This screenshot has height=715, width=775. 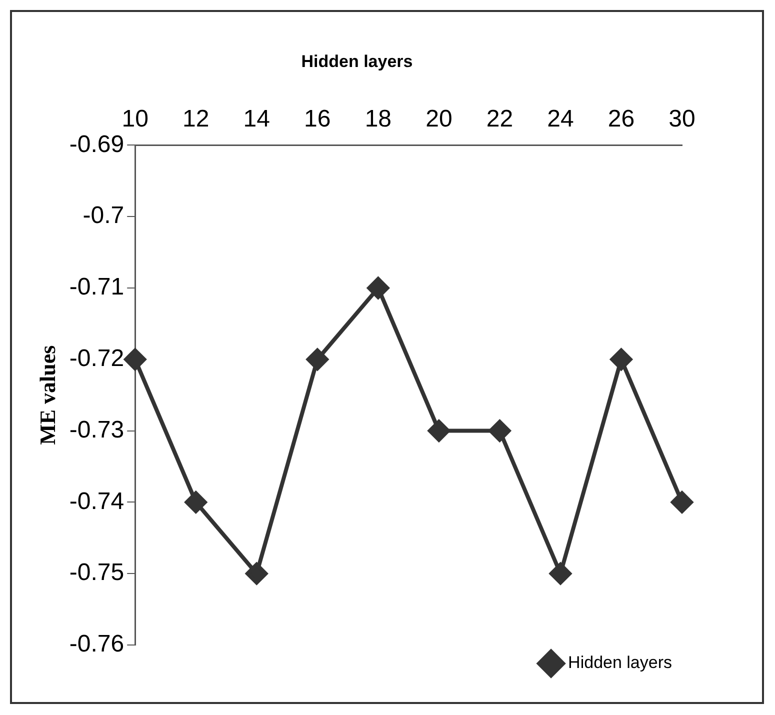 What do you see at coordinates (621, 118) in the screenshot?
I see `x-tick-label: 26` at bounding box center [621, 118].